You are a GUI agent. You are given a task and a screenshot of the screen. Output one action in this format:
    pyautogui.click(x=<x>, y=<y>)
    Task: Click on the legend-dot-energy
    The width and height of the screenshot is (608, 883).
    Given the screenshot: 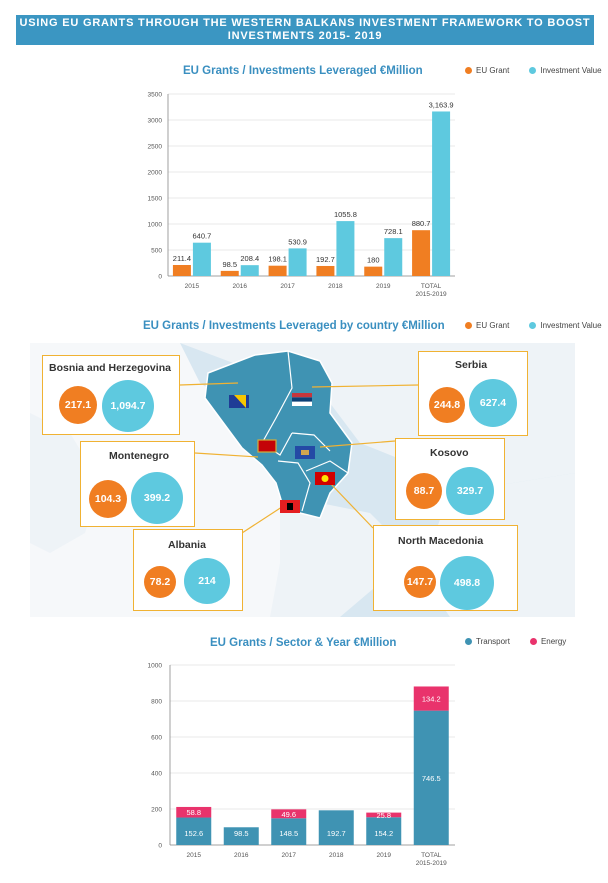 What is the action you would take?
    pyautogui.click(x=533, y=641)
    